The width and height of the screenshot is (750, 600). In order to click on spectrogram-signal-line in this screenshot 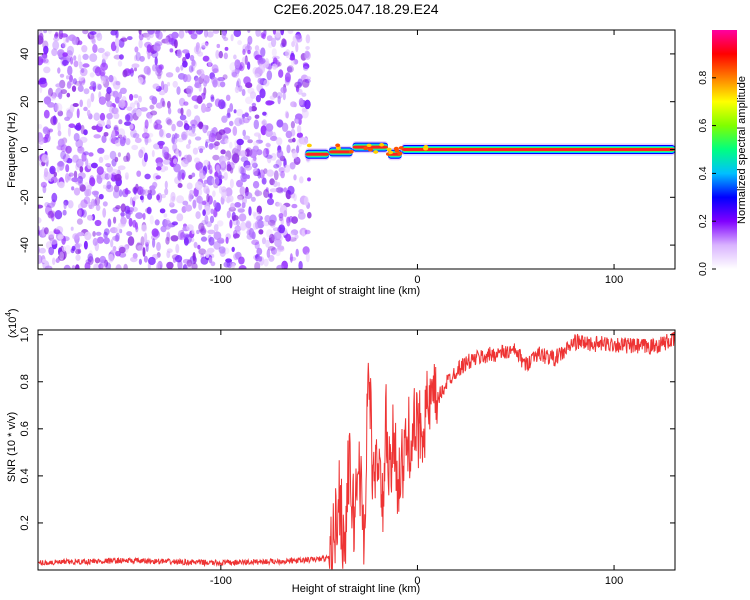, I will do `click(490, 151)`.